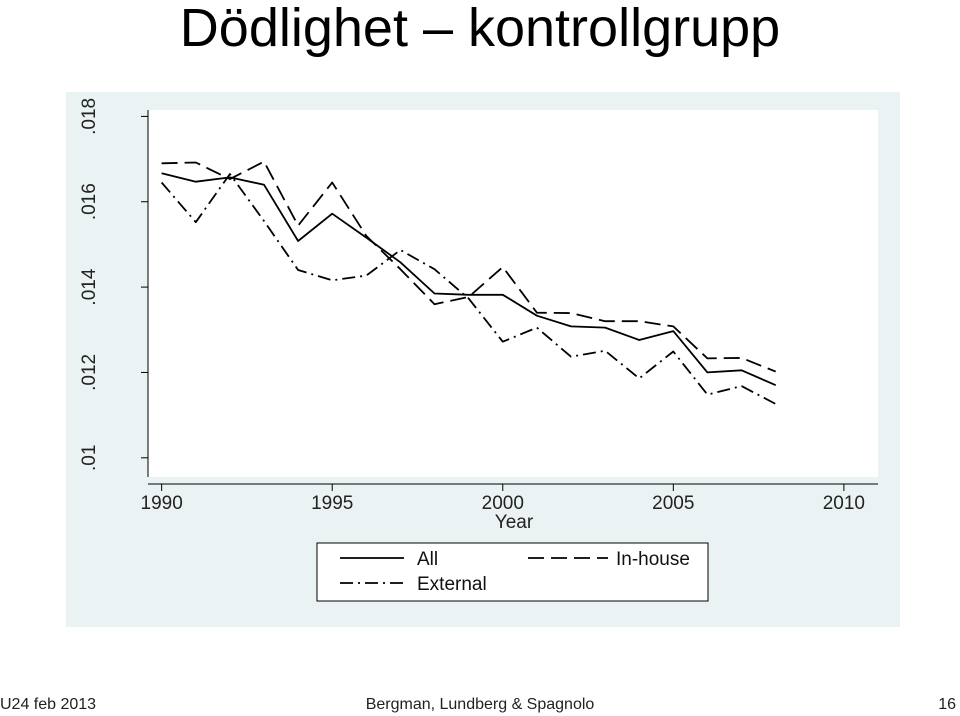 This screenshot has width=960, height=716. I want to click on y-tick-label: .016, so click(89, 201).